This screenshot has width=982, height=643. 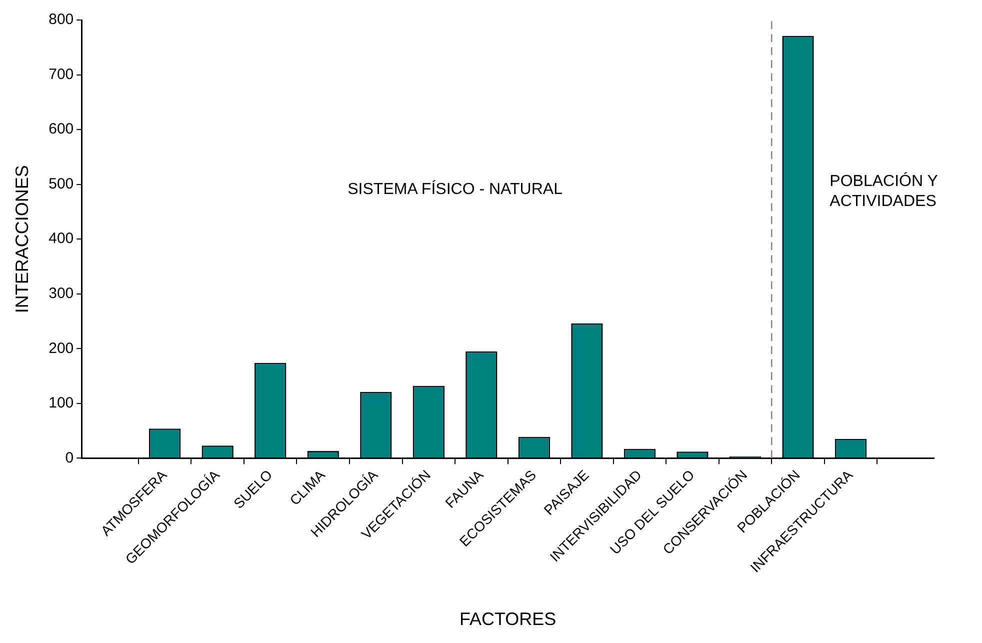 What do you see at coordinates (22, 239) in the screenshot?
I see `y-axis-title: INTERACCIONES` at bounding box center [22, 239].